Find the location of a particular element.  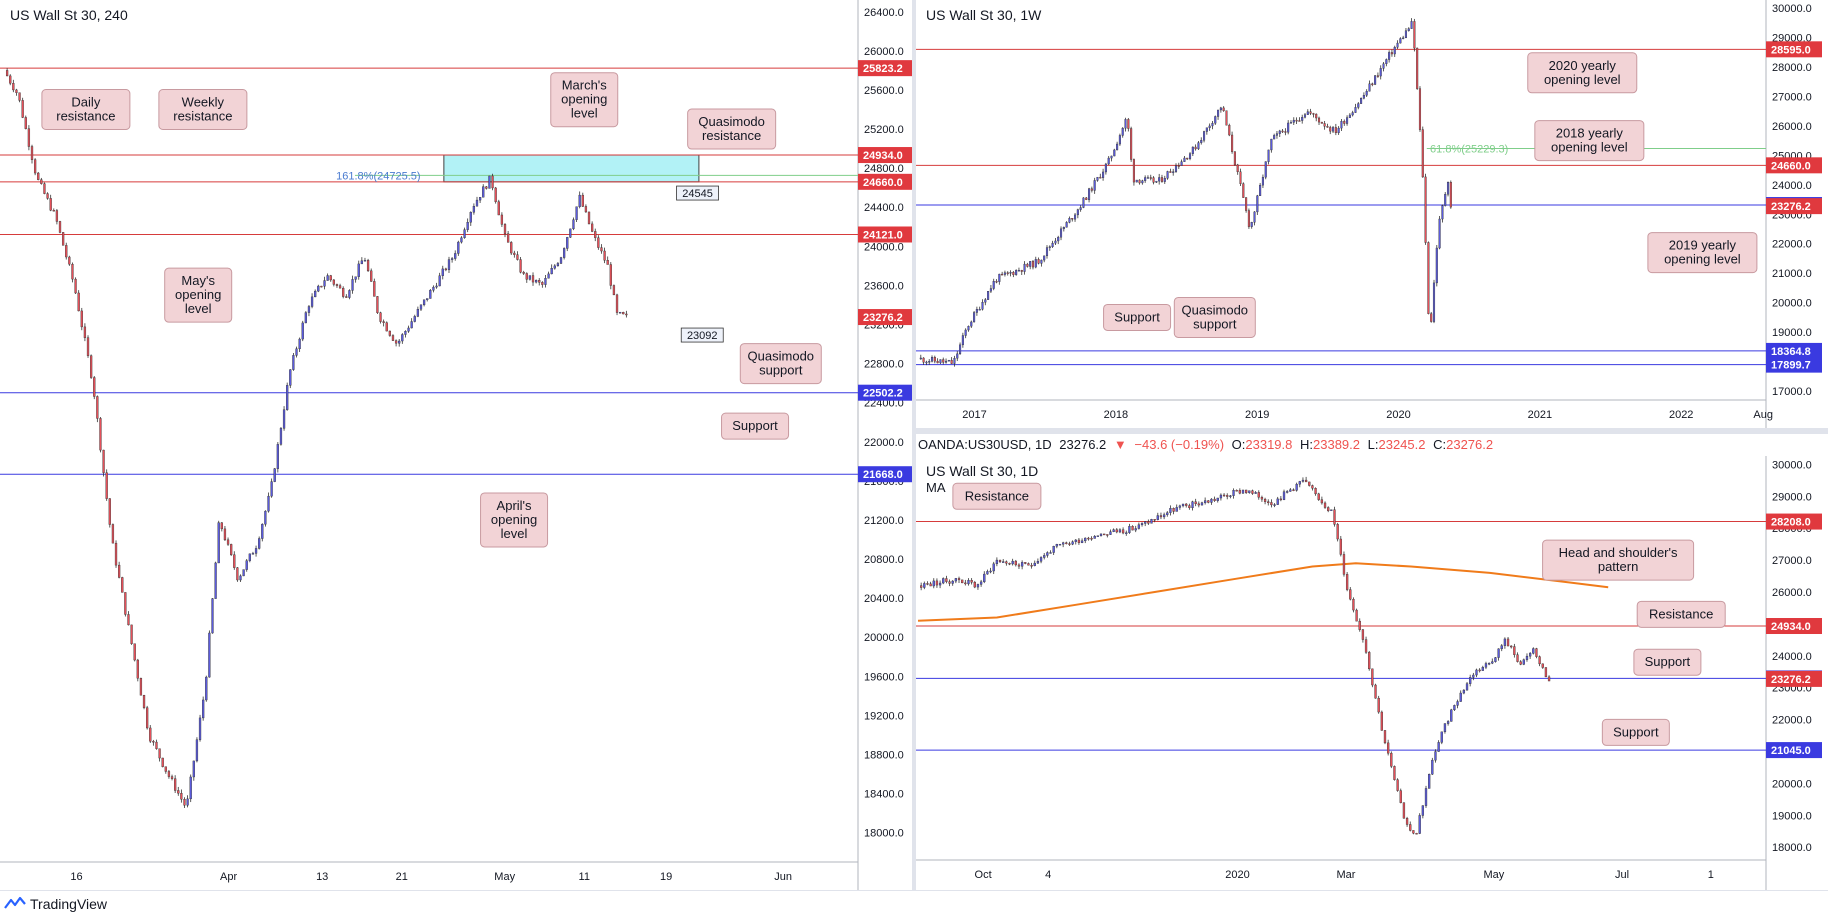

price-tag-label: 18364.8 is located at coordinates (1791, 352).